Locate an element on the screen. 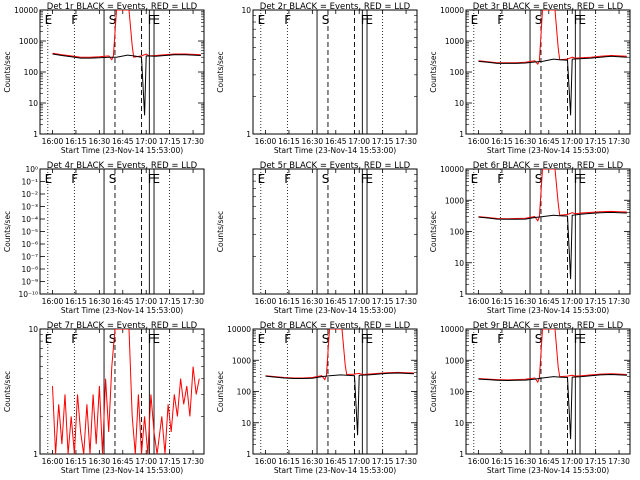 The width and height of the screenshot is (640, 480). y-tick-label: 1000 is located at coordinates (241, 360).